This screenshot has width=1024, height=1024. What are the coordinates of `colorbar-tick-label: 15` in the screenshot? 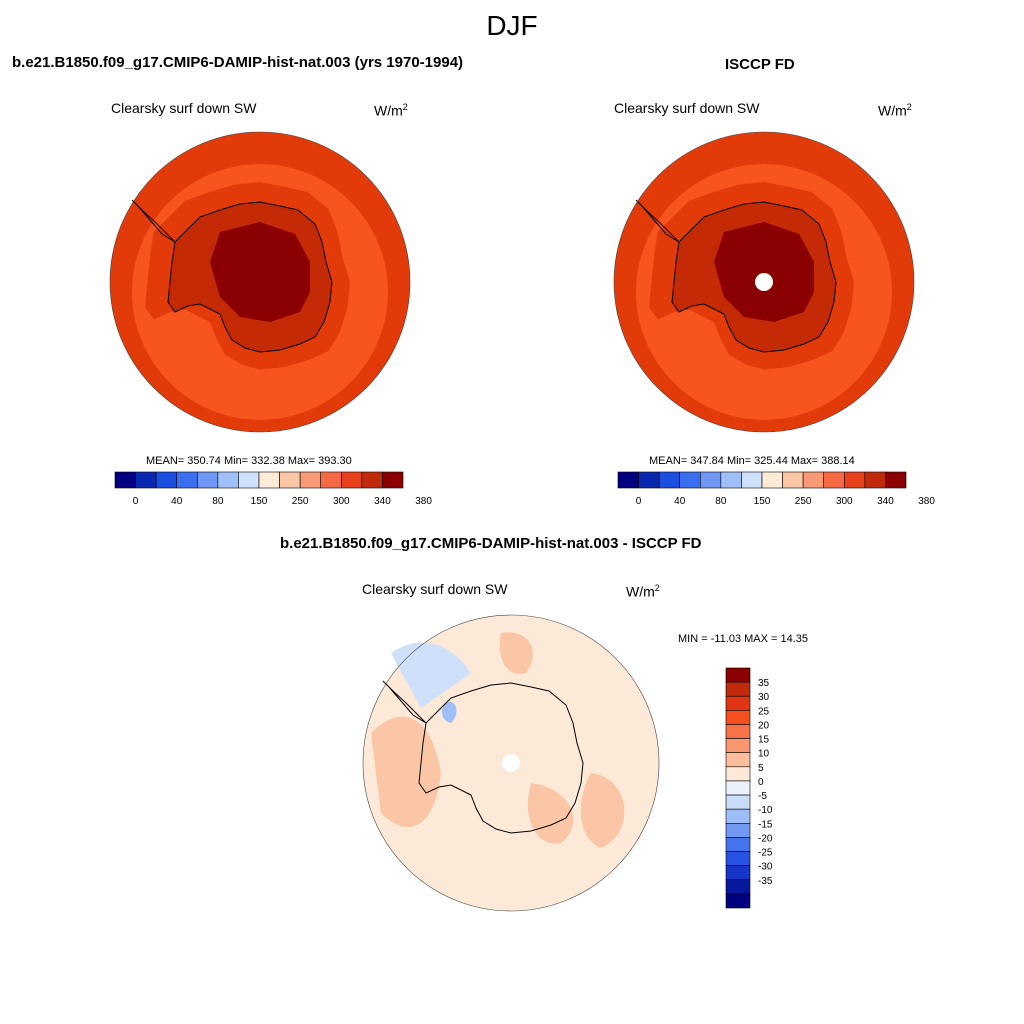 It's located at (764, 740).